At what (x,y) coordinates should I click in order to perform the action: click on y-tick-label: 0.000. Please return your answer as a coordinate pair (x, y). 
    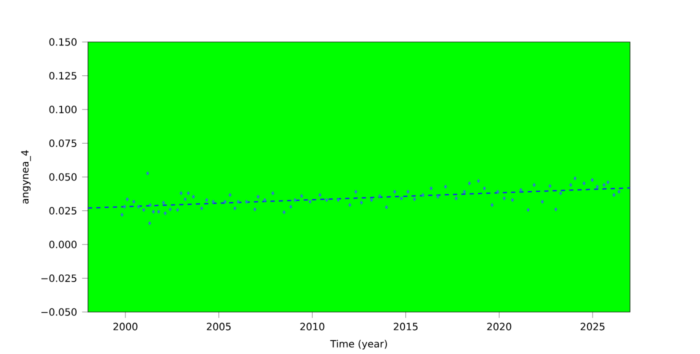
    Looking at the image, I should click on (63, 244).